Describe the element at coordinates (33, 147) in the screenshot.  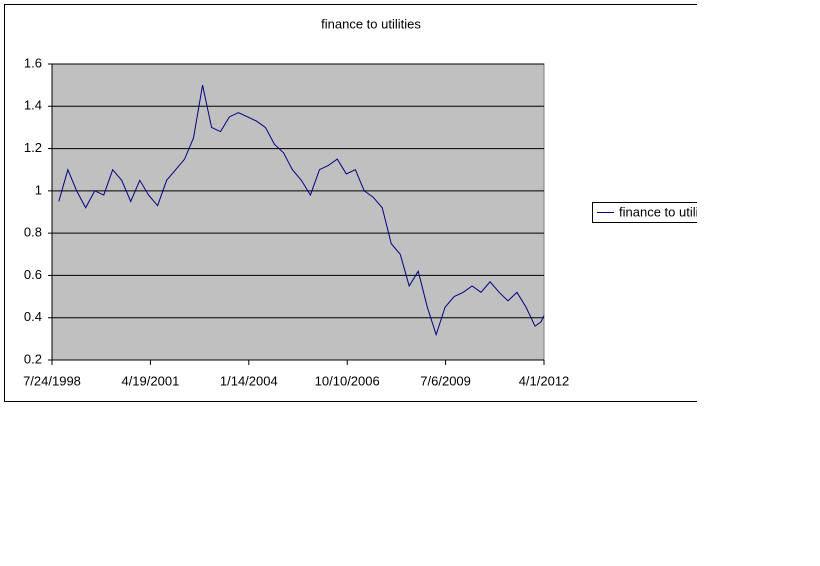
I see `y-tick-label: 1.2` at that location.